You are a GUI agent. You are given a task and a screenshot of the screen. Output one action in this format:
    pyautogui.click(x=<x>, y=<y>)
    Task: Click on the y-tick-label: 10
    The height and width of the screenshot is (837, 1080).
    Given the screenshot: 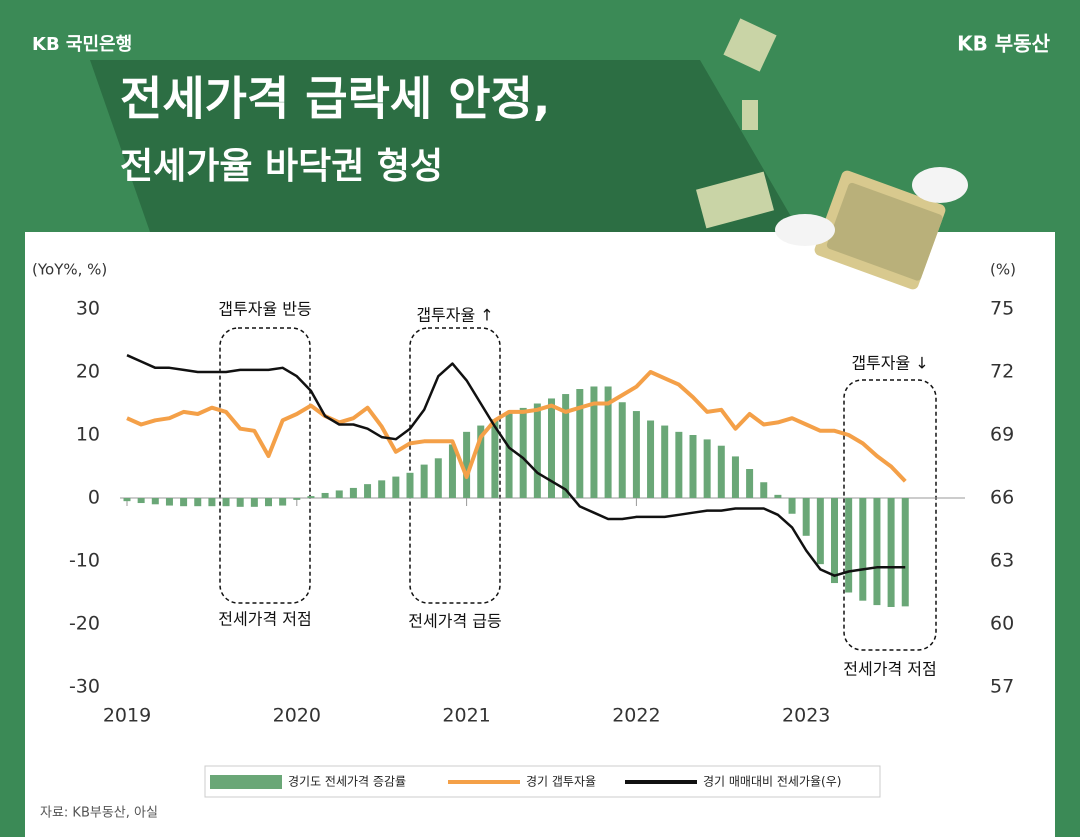 What is the action you would take?
    pyautogui.click(x=88, y=435)
    